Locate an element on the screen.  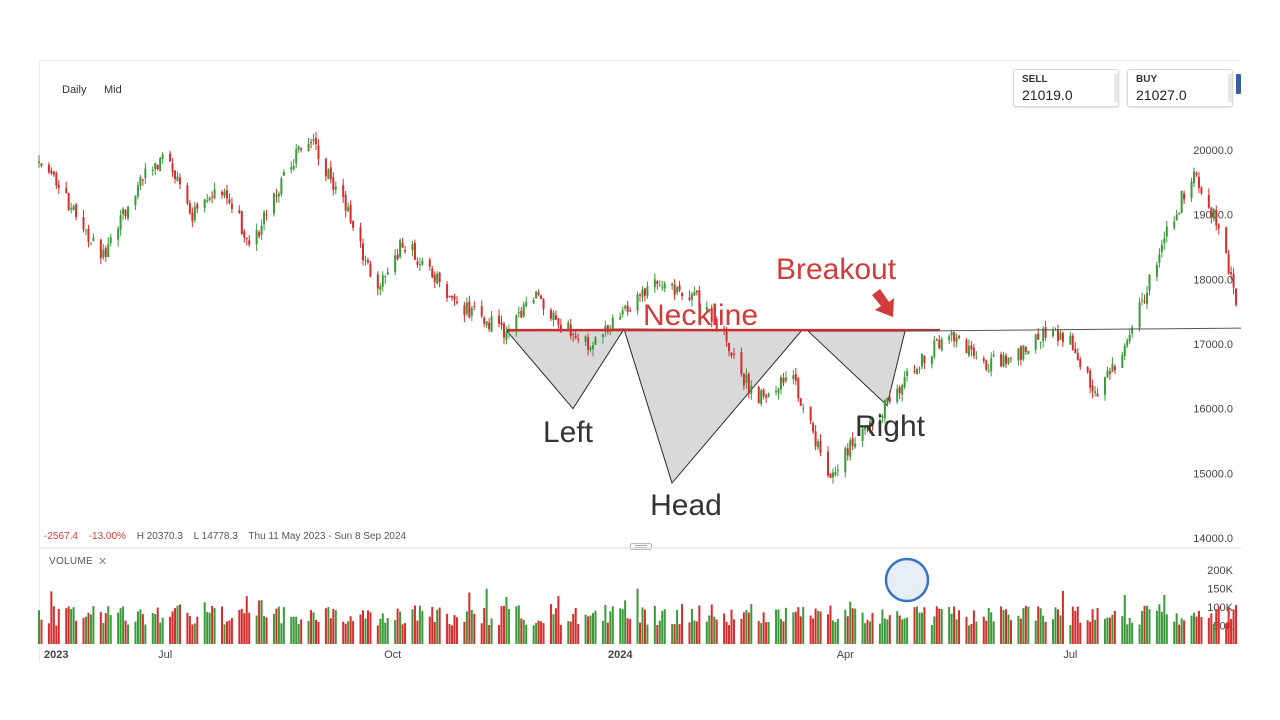
volume-panel-title: VOLUME is located at coordinates (71, 561).